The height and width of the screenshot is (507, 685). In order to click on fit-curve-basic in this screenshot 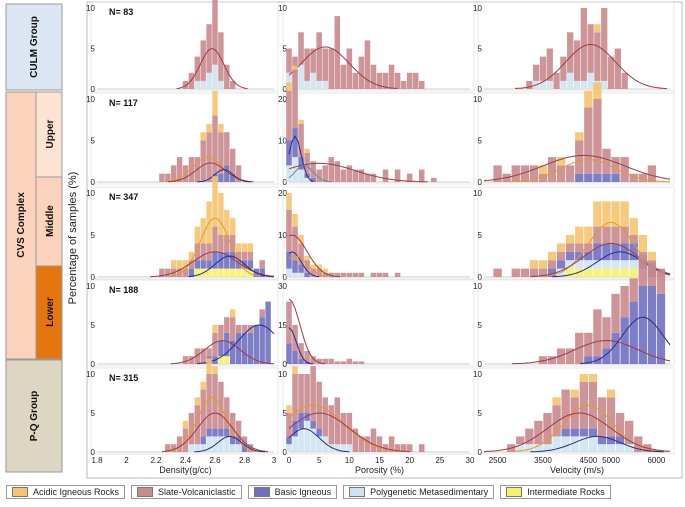, I will do `click(597, 444)`.